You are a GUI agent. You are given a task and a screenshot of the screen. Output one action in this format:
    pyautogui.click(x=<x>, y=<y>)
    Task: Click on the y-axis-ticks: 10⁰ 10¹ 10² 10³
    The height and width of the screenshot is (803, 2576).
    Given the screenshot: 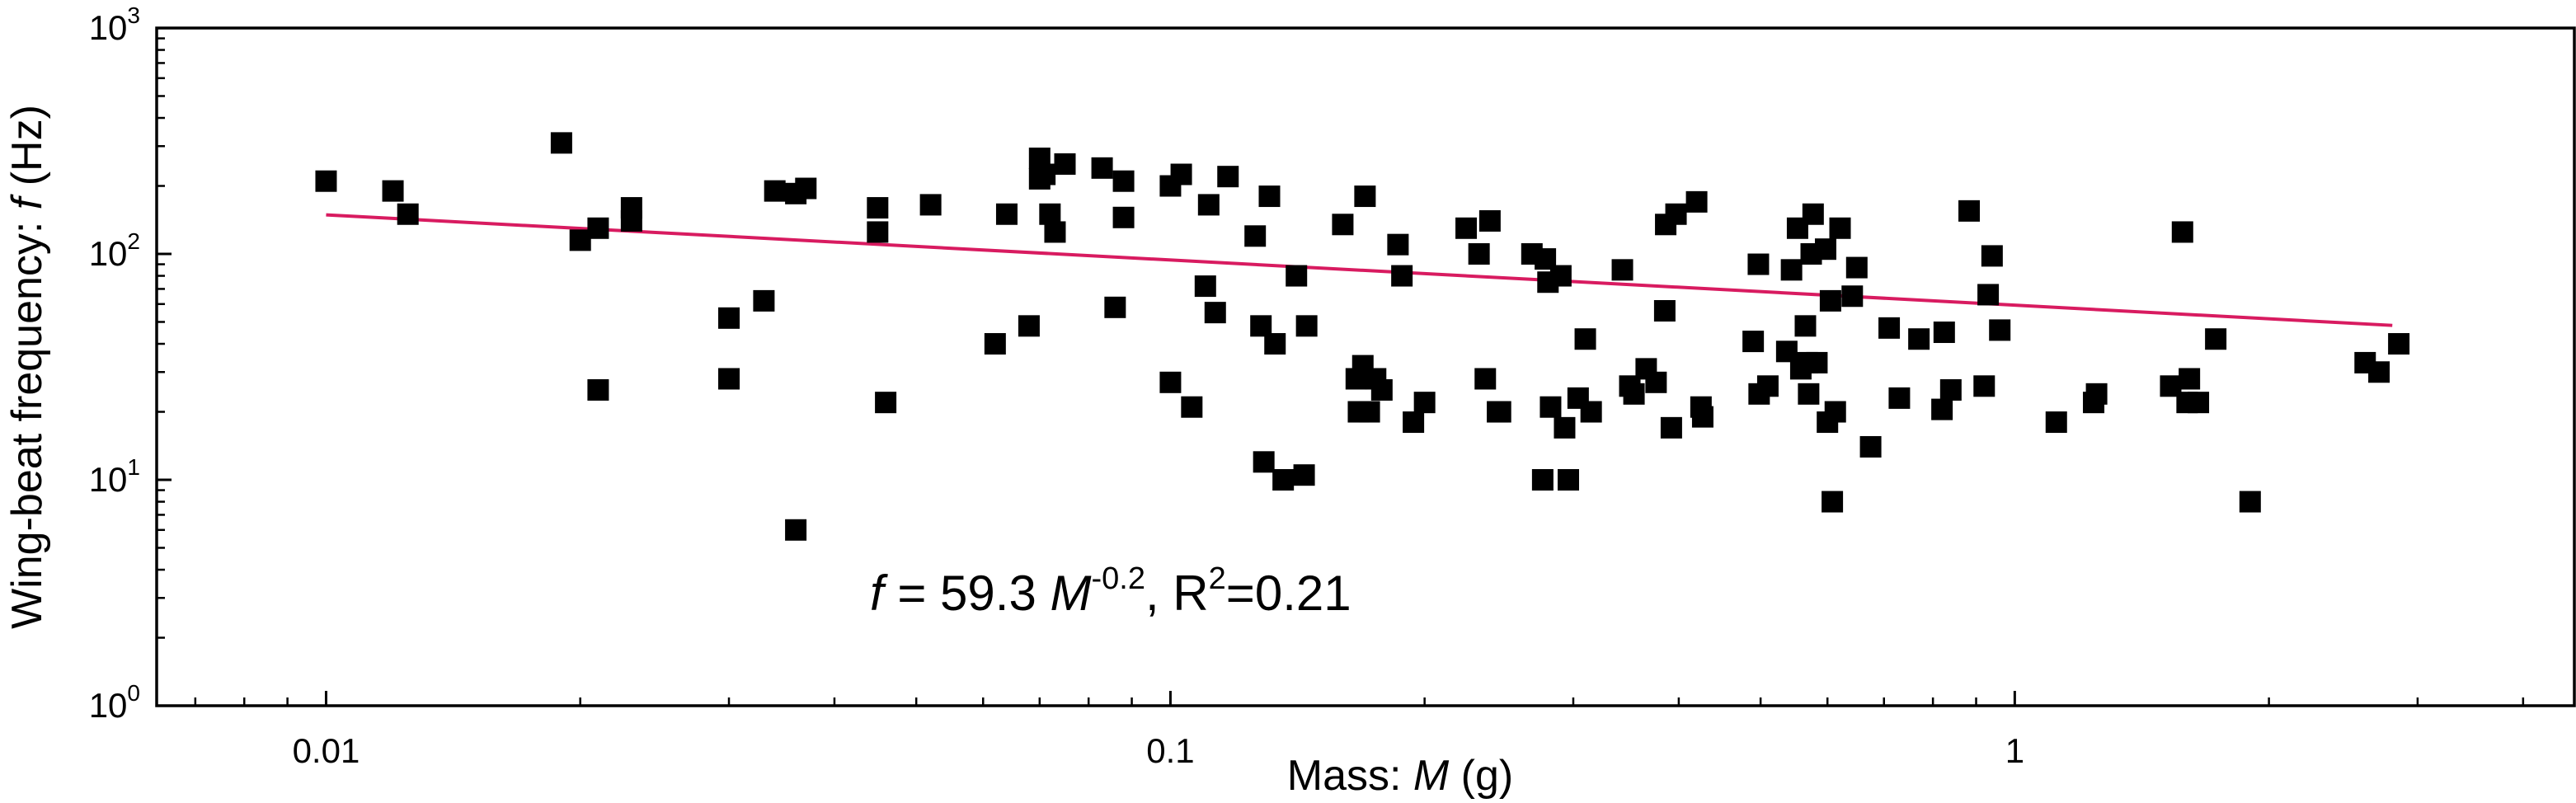 What is the action you would take?
    pyautogui.click(x=130, y=363)
    